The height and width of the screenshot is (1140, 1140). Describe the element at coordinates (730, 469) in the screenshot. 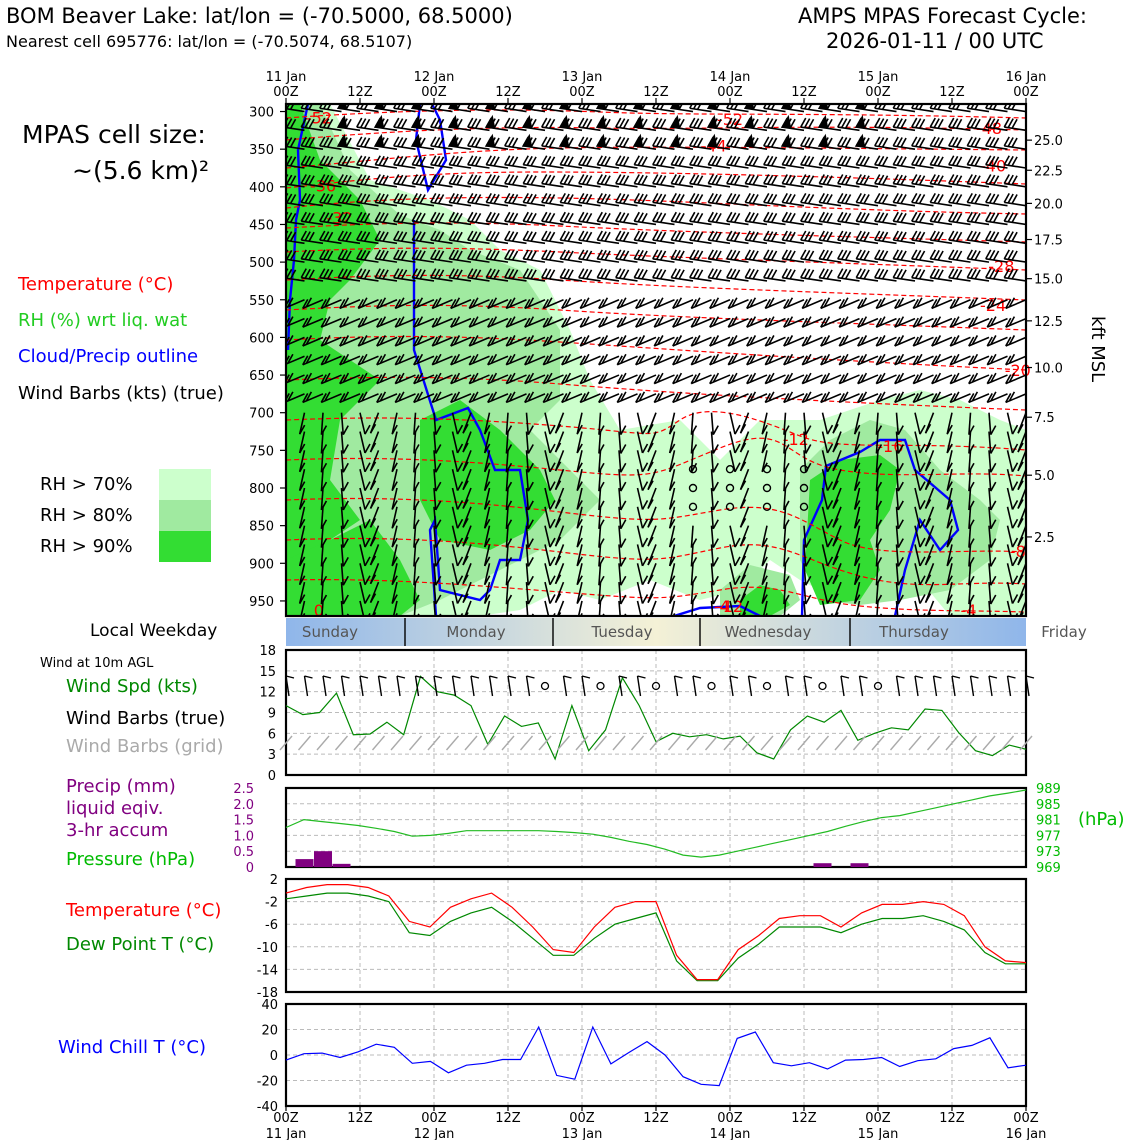

I see `calm-wind-circle` at that location.